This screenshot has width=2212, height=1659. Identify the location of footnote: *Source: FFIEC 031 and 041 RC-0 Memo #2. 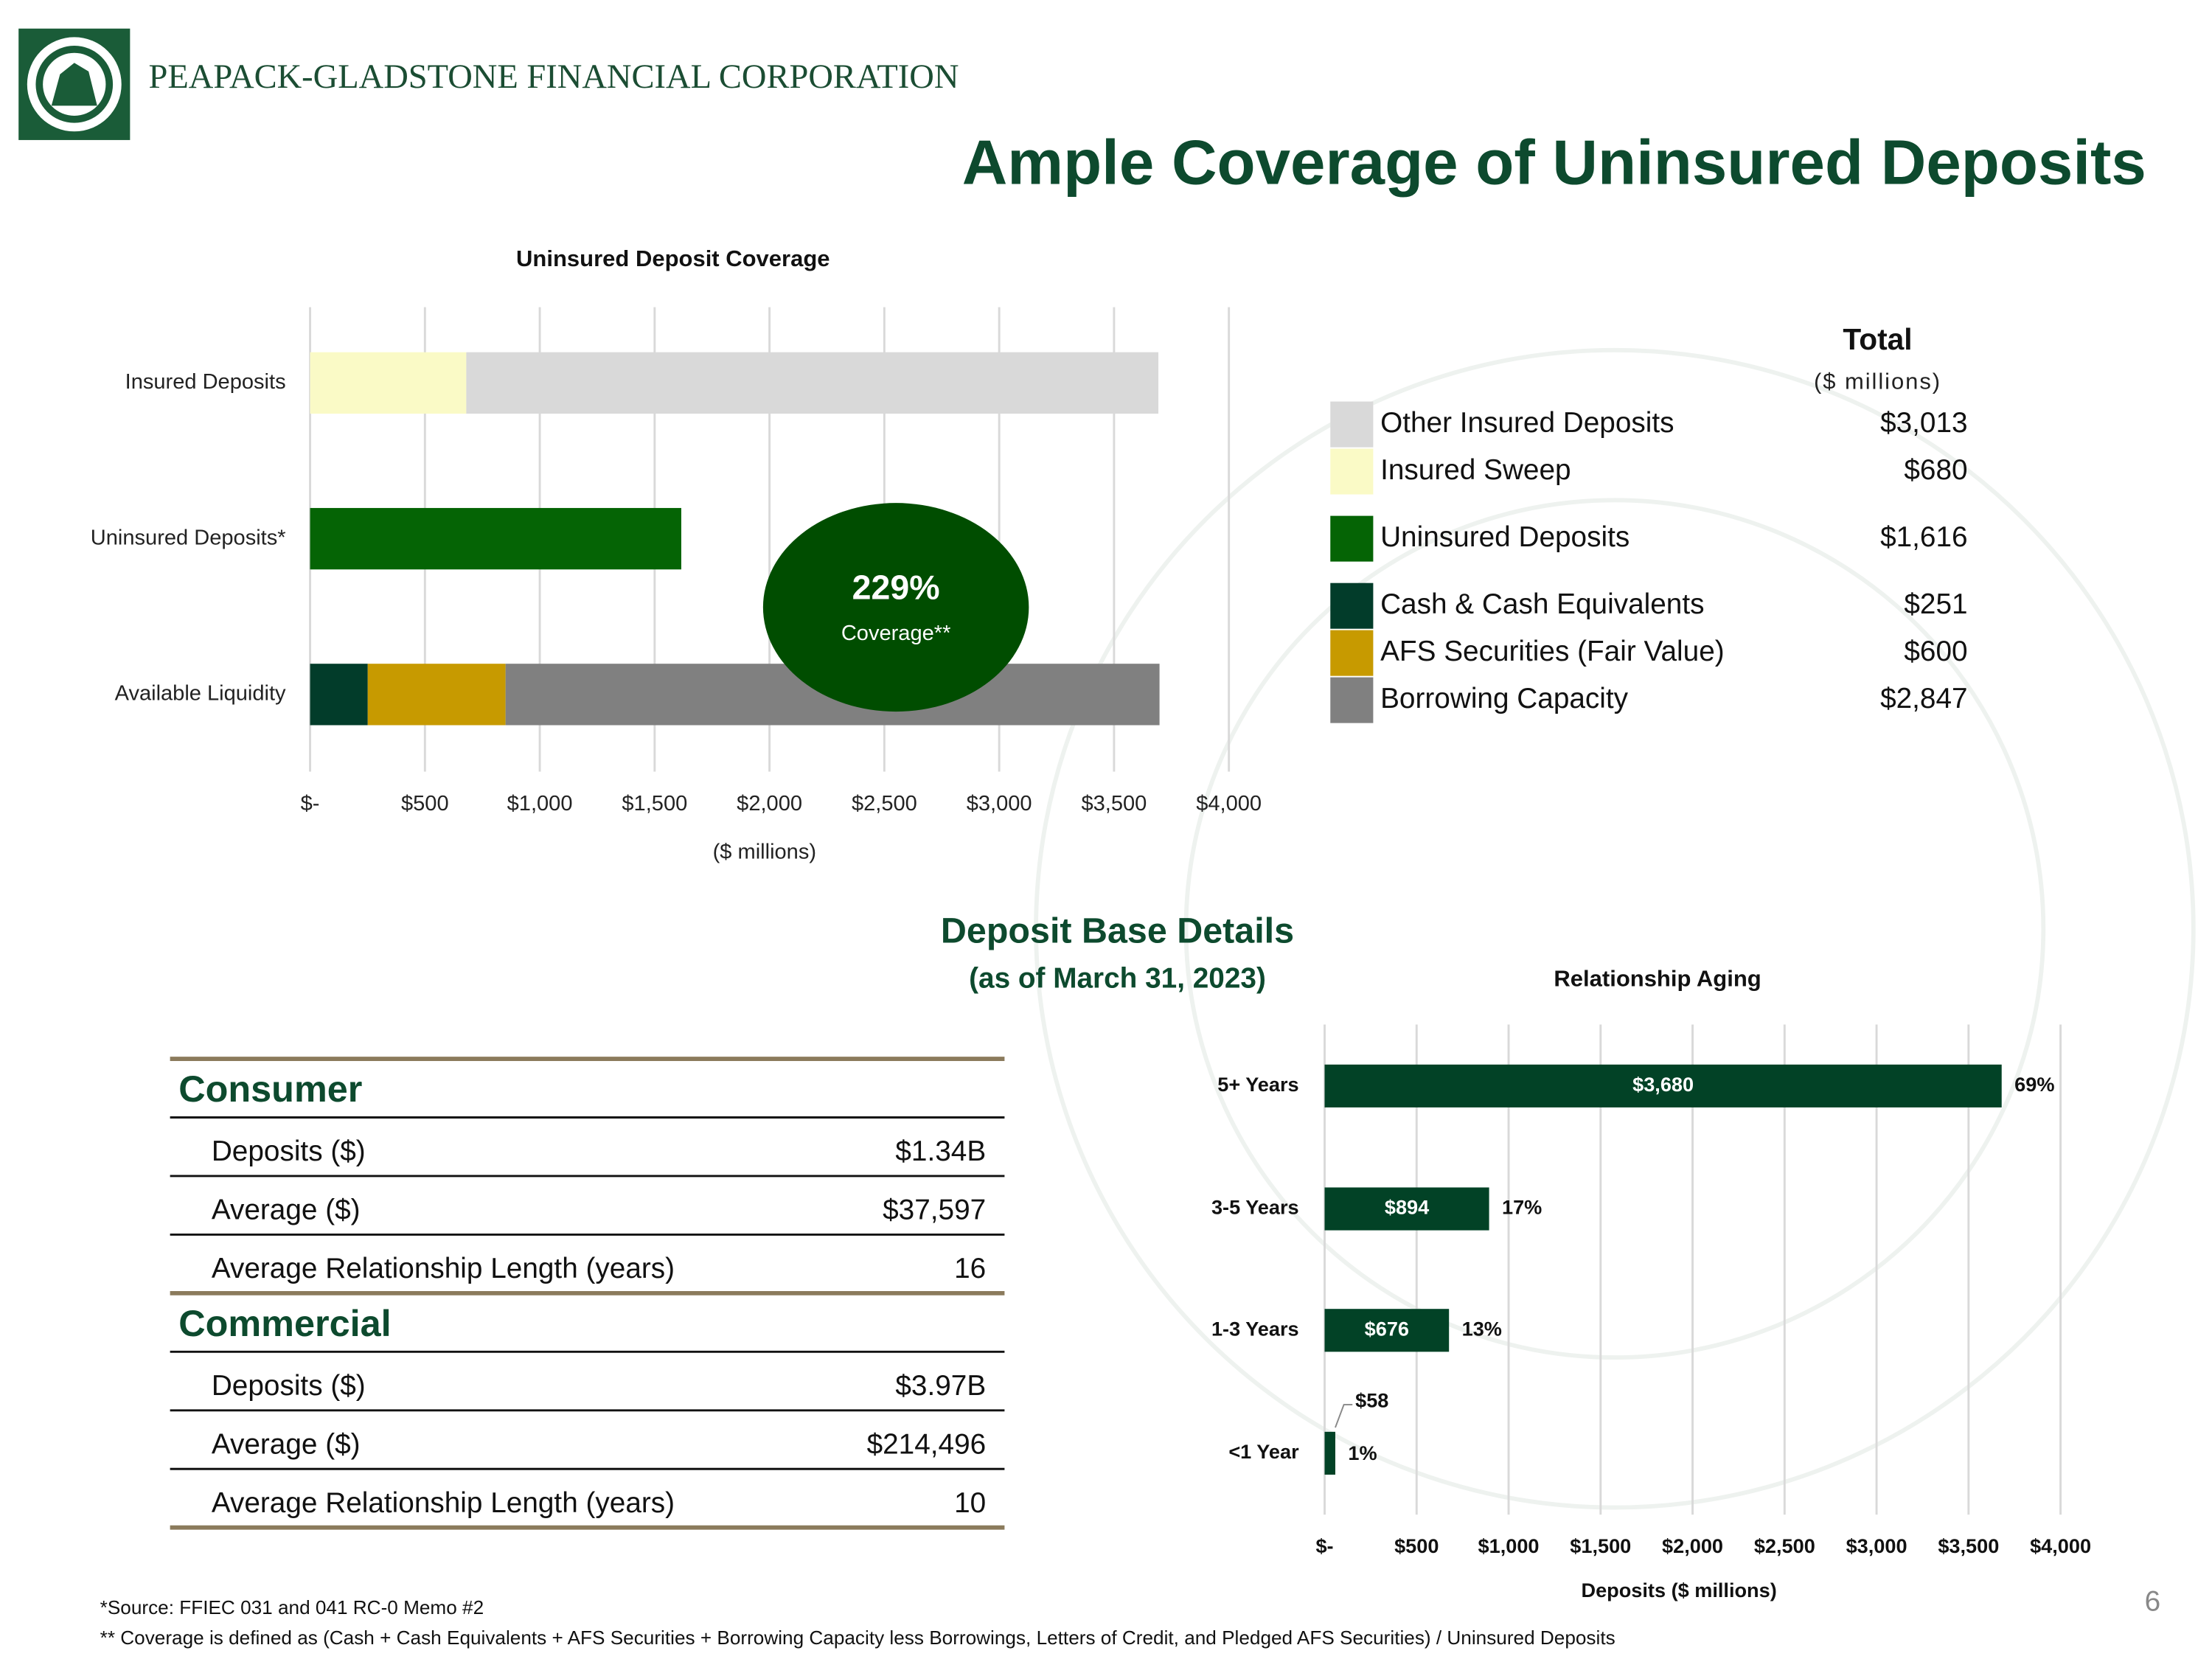
(292, 1607).